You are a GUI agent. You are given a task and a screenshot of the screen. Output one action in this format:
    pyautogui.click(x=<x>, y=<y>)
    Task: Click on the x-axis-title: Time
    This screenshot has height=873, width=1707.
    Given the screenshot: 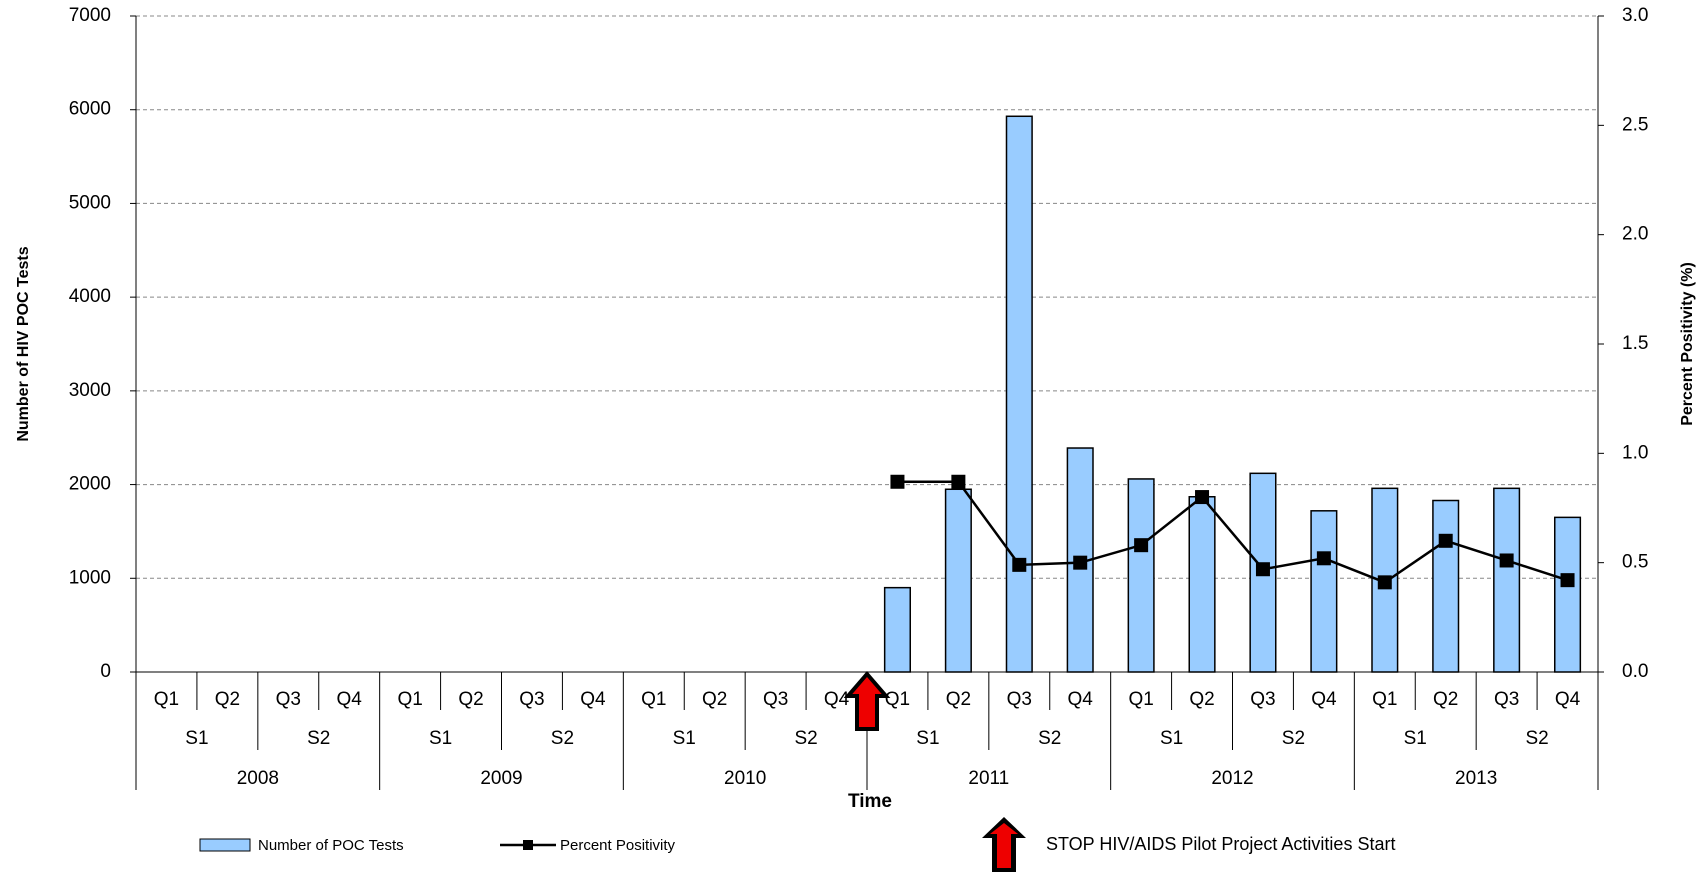 What is the action you would take?
    pyautogui.click(x=870, y=801)
    